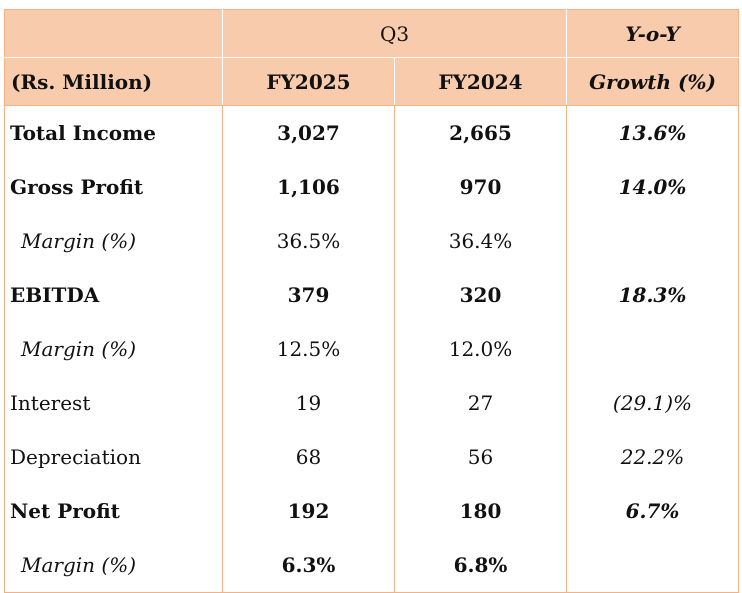 This screenshot has width=742, height=593. Describe the element at coordinates (652, 295) in the screenshot. I see `cell-growth: 18.3%` at that location.